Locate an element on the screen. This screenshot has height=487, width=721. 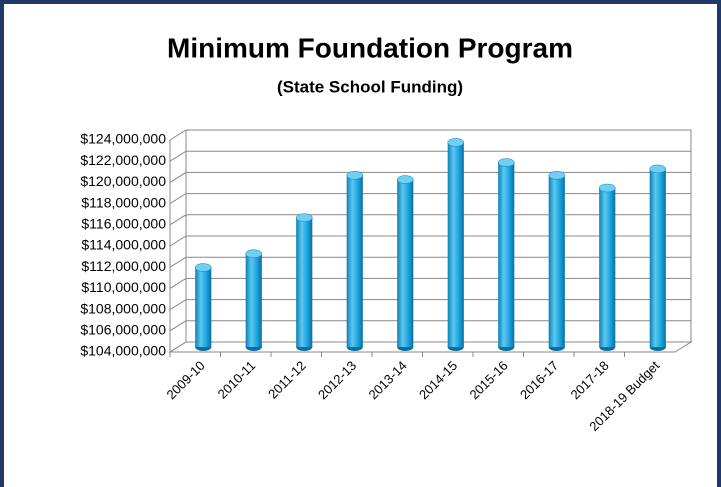
y-tick-label: $118,000,000 is located at coordinates (123, 202).